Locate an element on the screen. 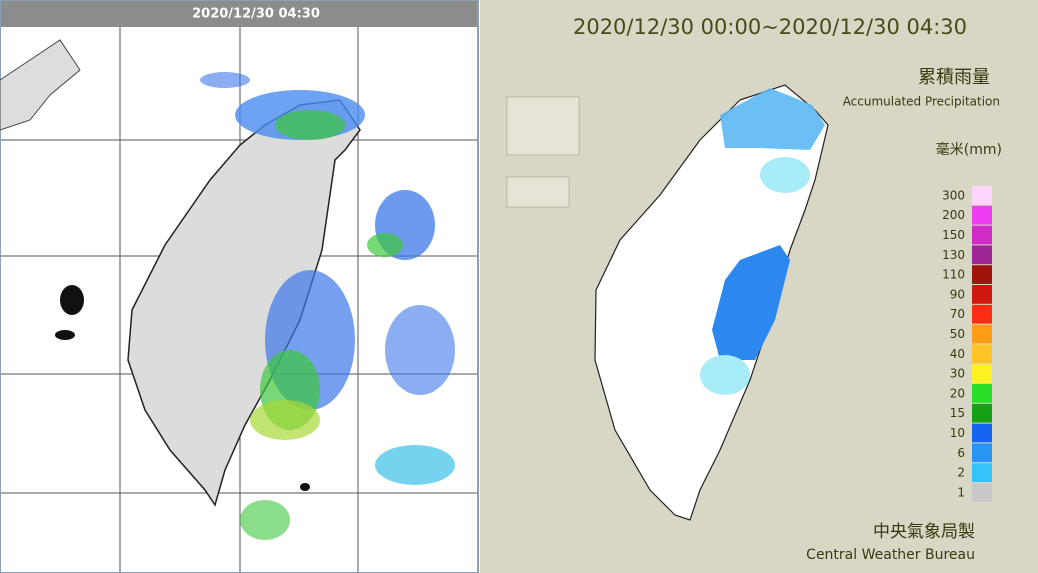 The width and height of the screenshot is (1038, 573). radar-timestamp: 2020/12/30 04:30 is located at coordinates (256, 14).